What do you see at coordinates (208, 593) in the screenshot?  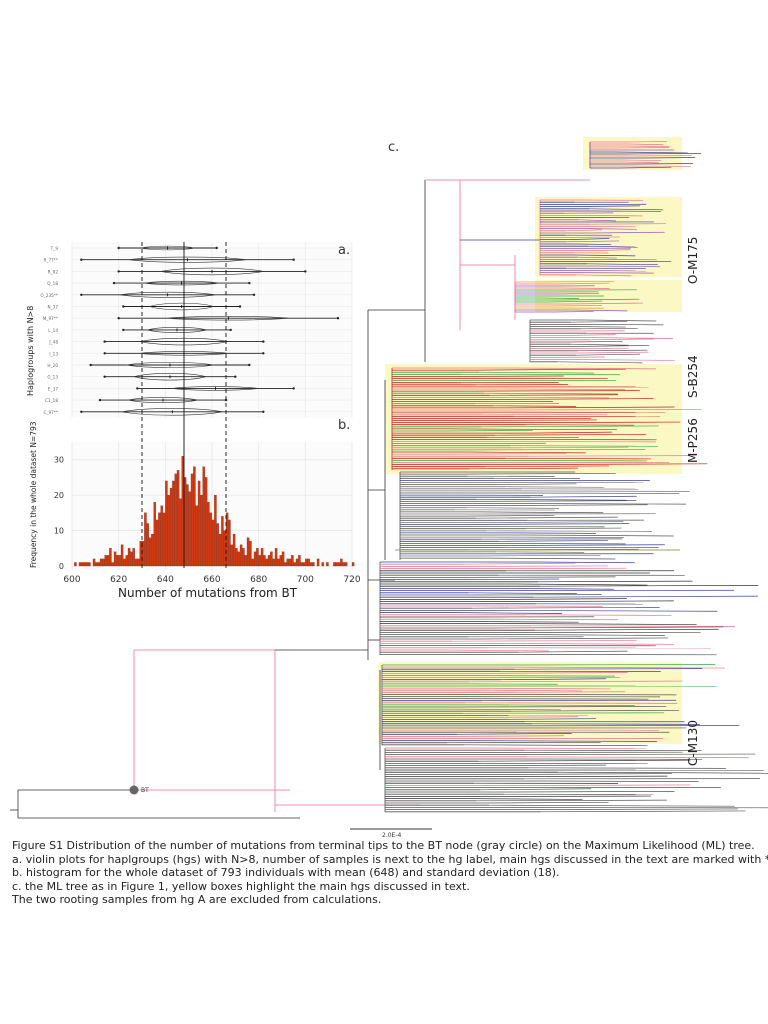 I see `hist-xlabel: Number of mutations from BT` at bounding box center [208, 593].